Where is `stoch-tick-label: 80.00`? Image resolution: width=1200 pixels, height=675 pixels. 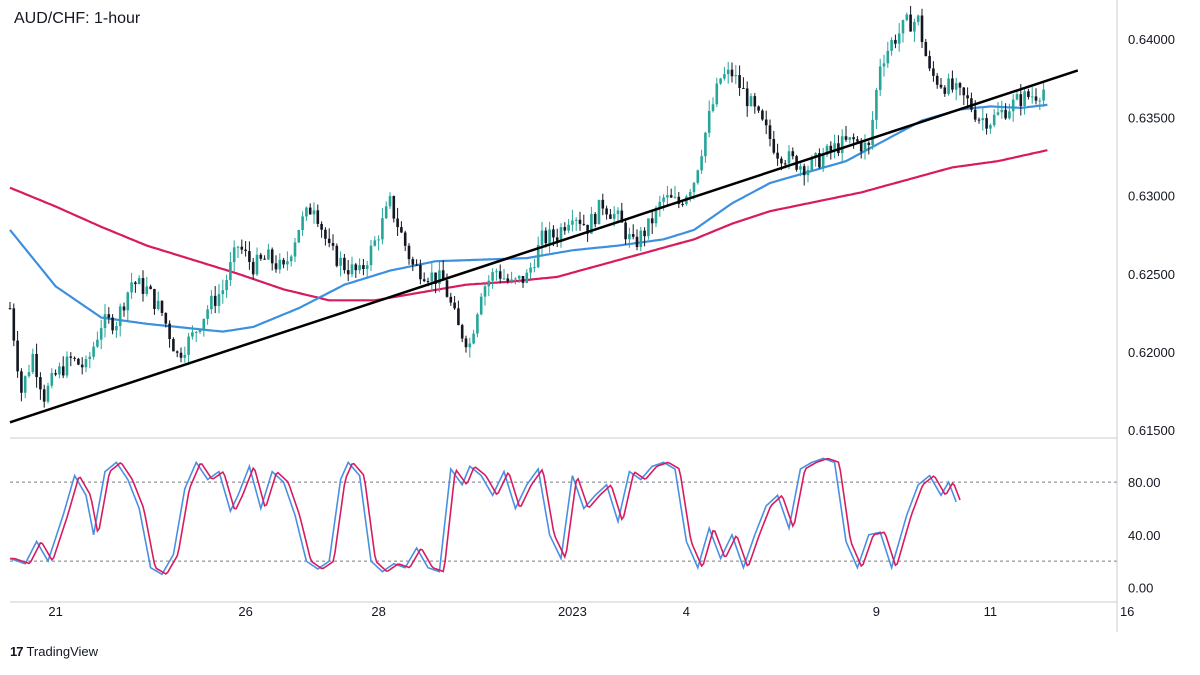 stoch-tick-label: 80.00 is located at coordinates (1144, 482).